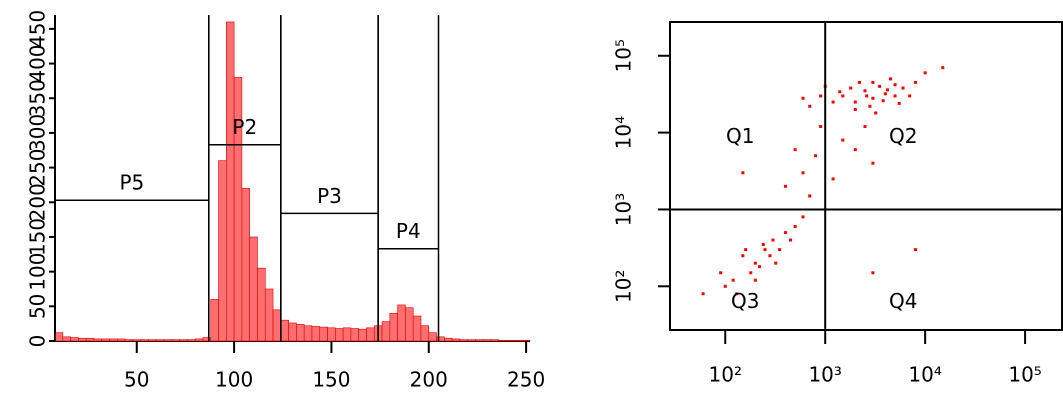  I want to click on y-tick-label: 10², so click(624, 286).